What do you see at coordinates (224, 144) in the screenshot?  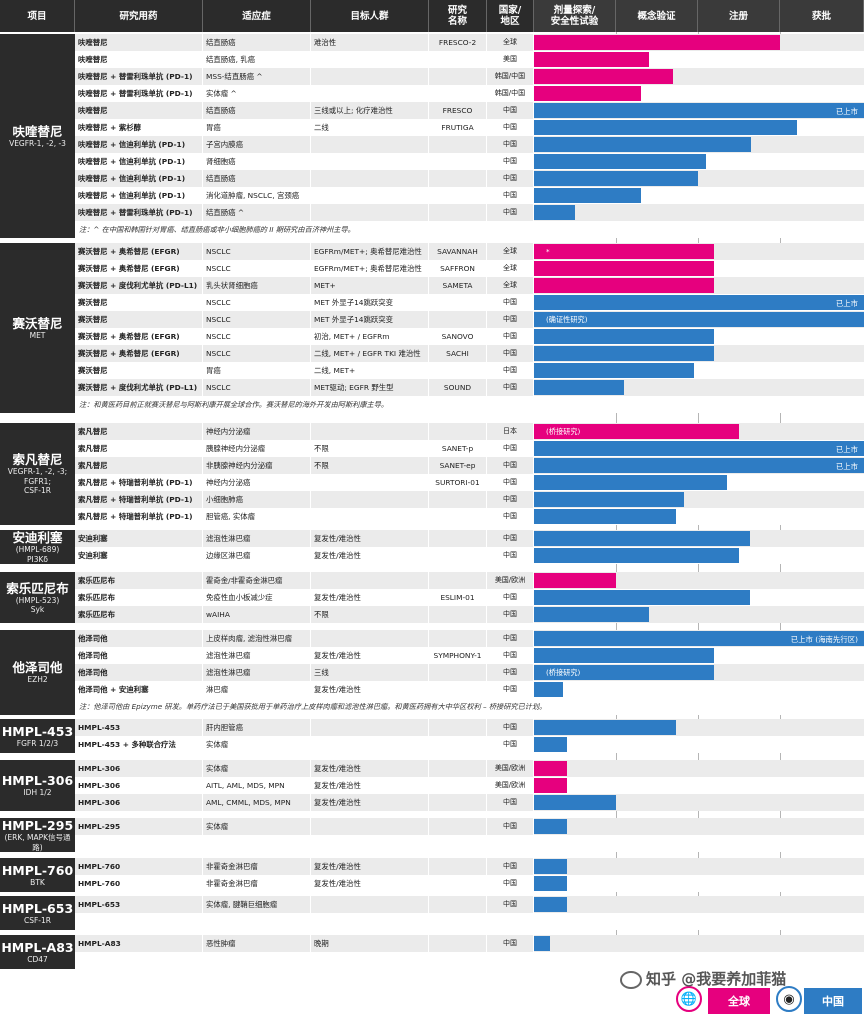 I see `cell-ind: 子宫内膜癌` at bounding box center [224, 144].